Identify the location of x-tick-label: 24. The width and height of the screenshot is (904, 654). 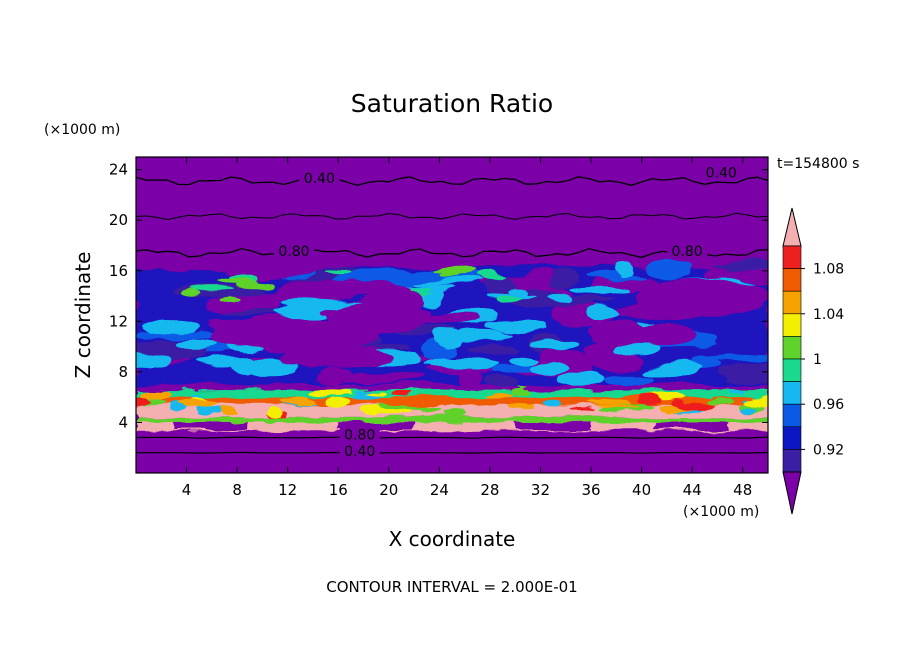
(439, 490).